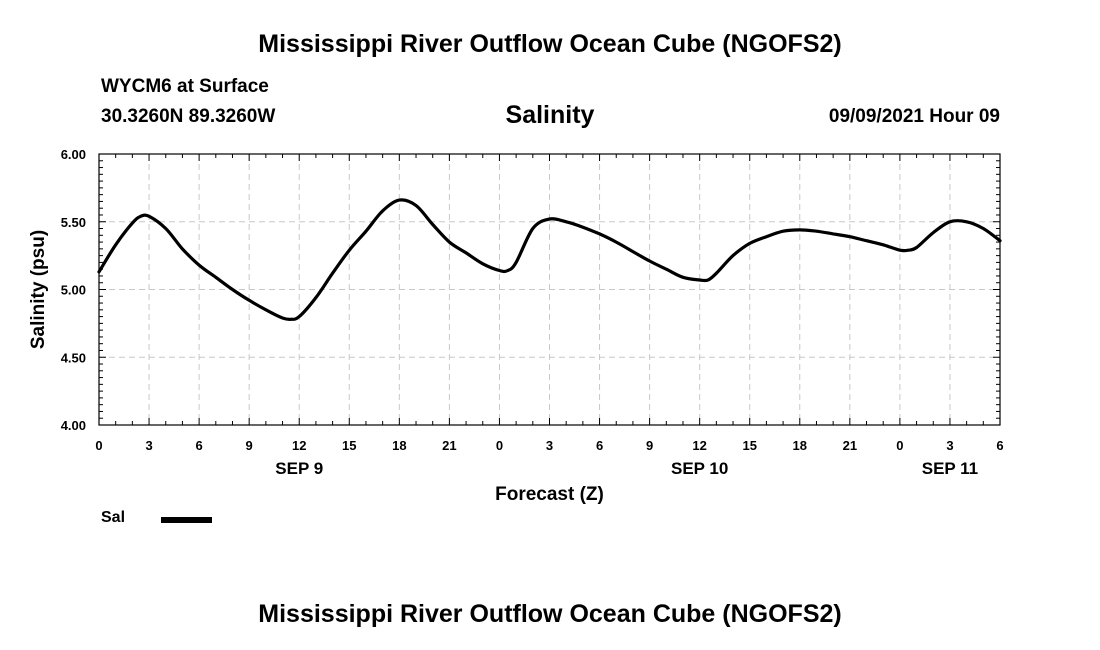  I want to click on date-label: SEP 11, so click(950, 468).